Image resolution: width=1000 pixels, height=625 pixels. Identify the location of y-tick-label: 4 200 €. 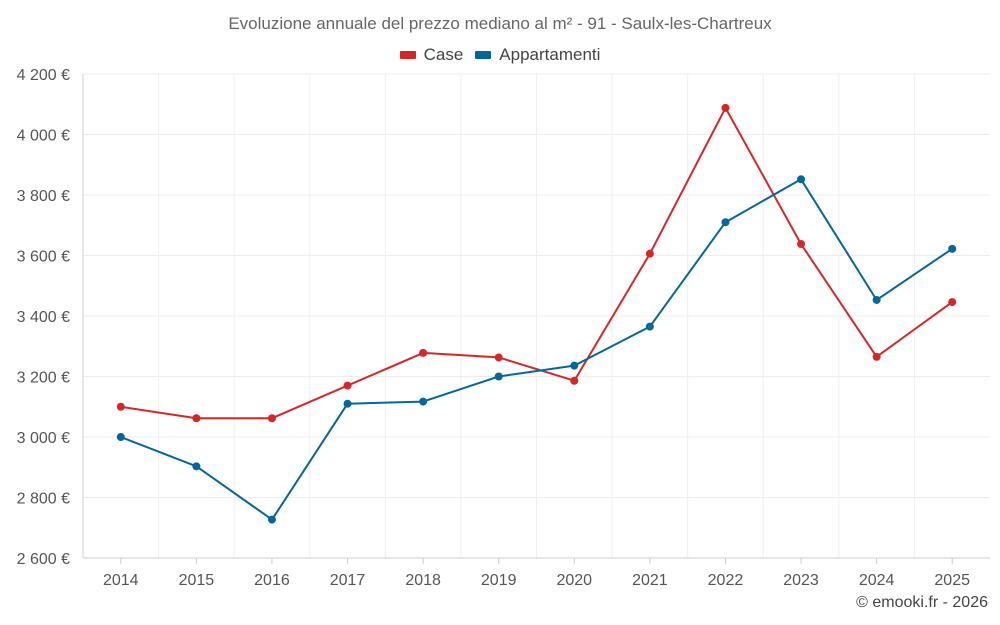
(43, 75).